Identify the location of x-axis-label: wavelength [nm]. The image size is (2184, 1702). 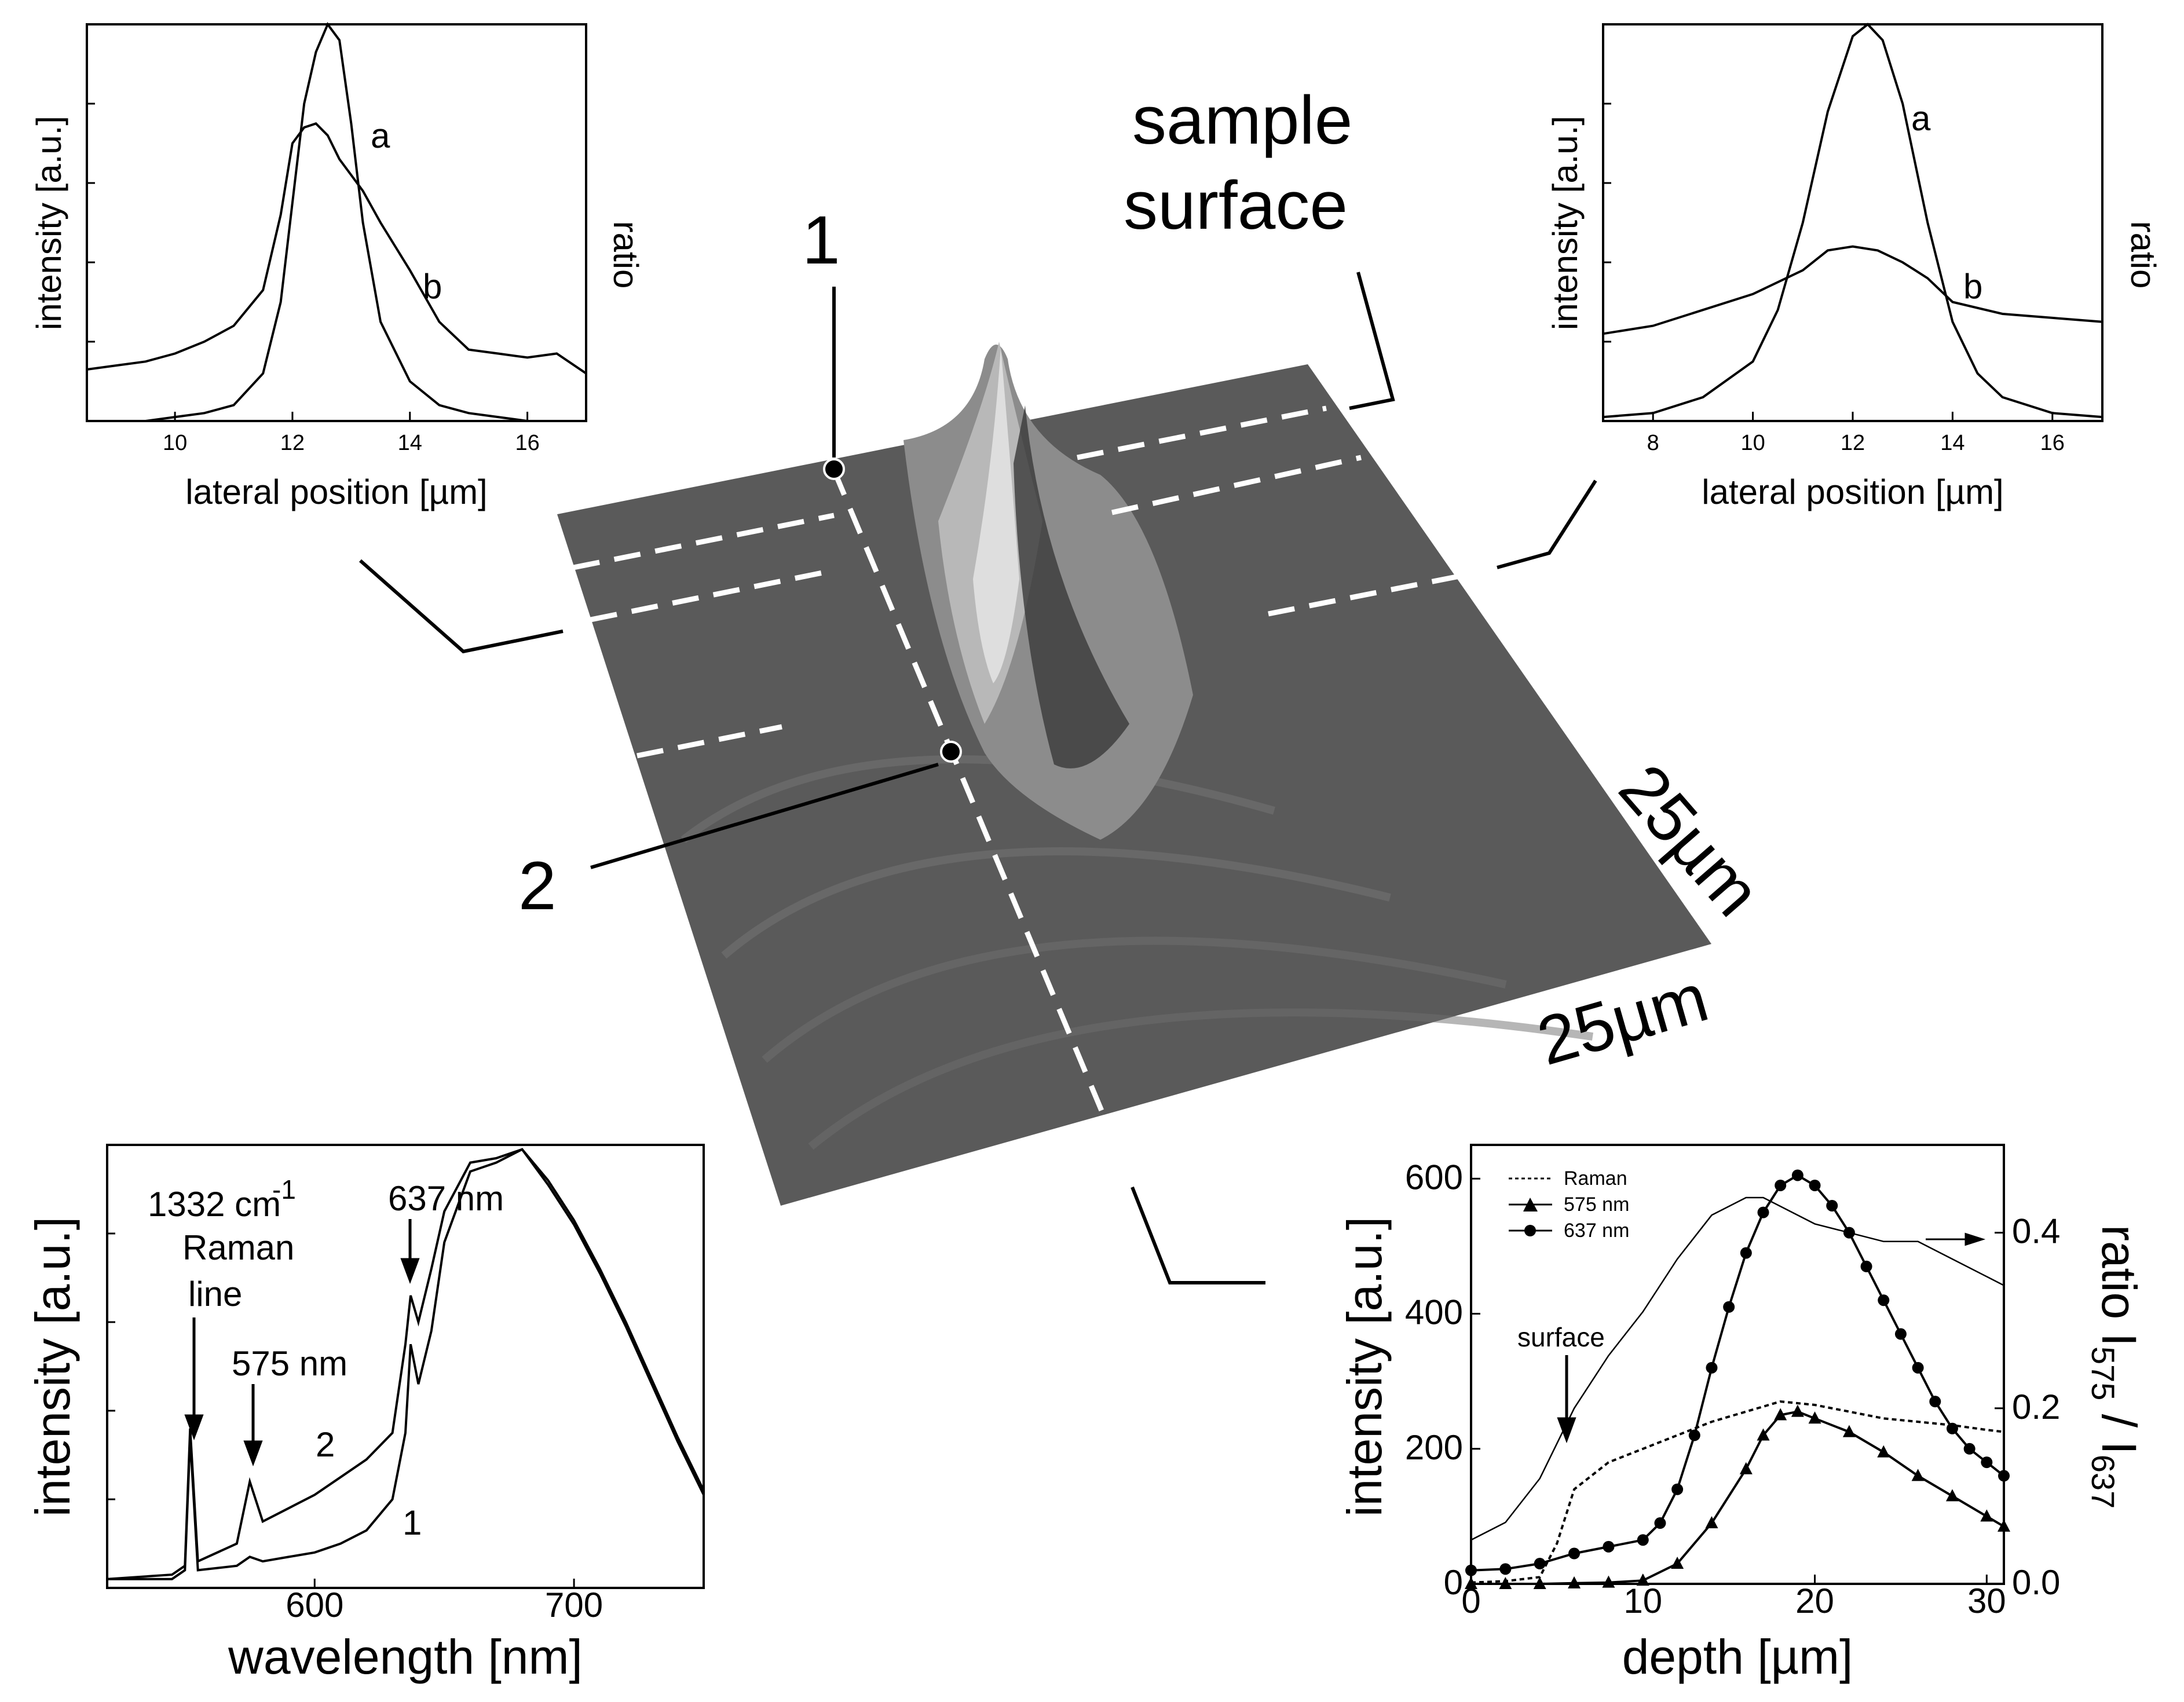
(405, 1657).